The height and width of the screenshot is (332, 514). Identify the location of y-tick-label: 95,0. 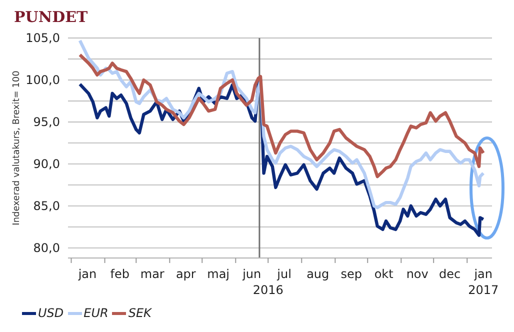
(46, 121).